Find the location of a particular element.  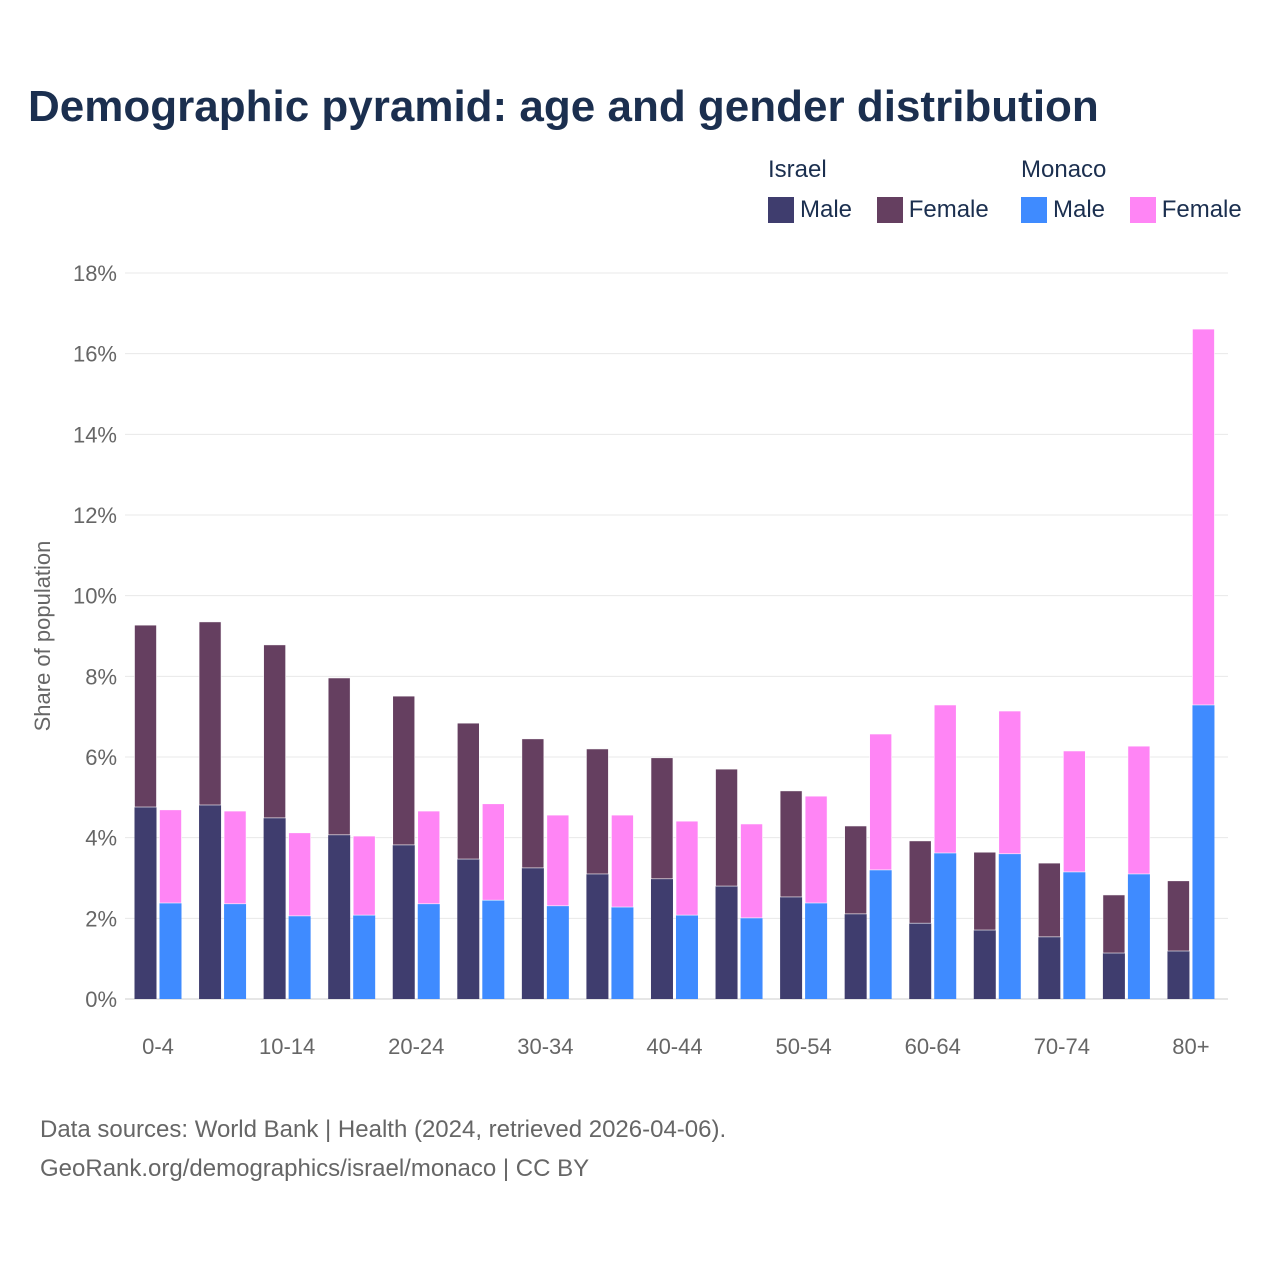

y-tick-label: 18% is located at coordinates (95, 273).